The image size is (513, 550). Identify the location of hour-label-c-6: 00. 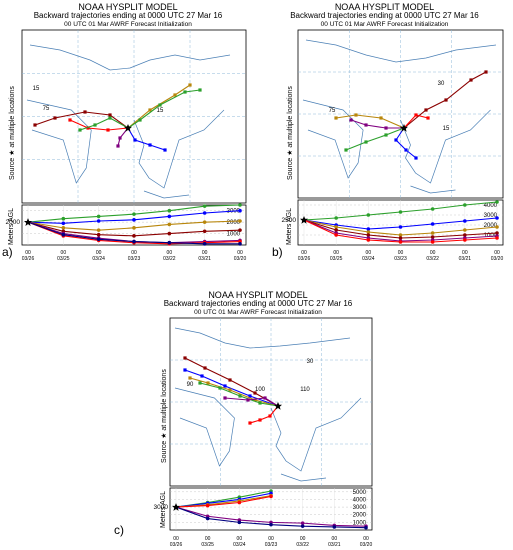
(366, 539).